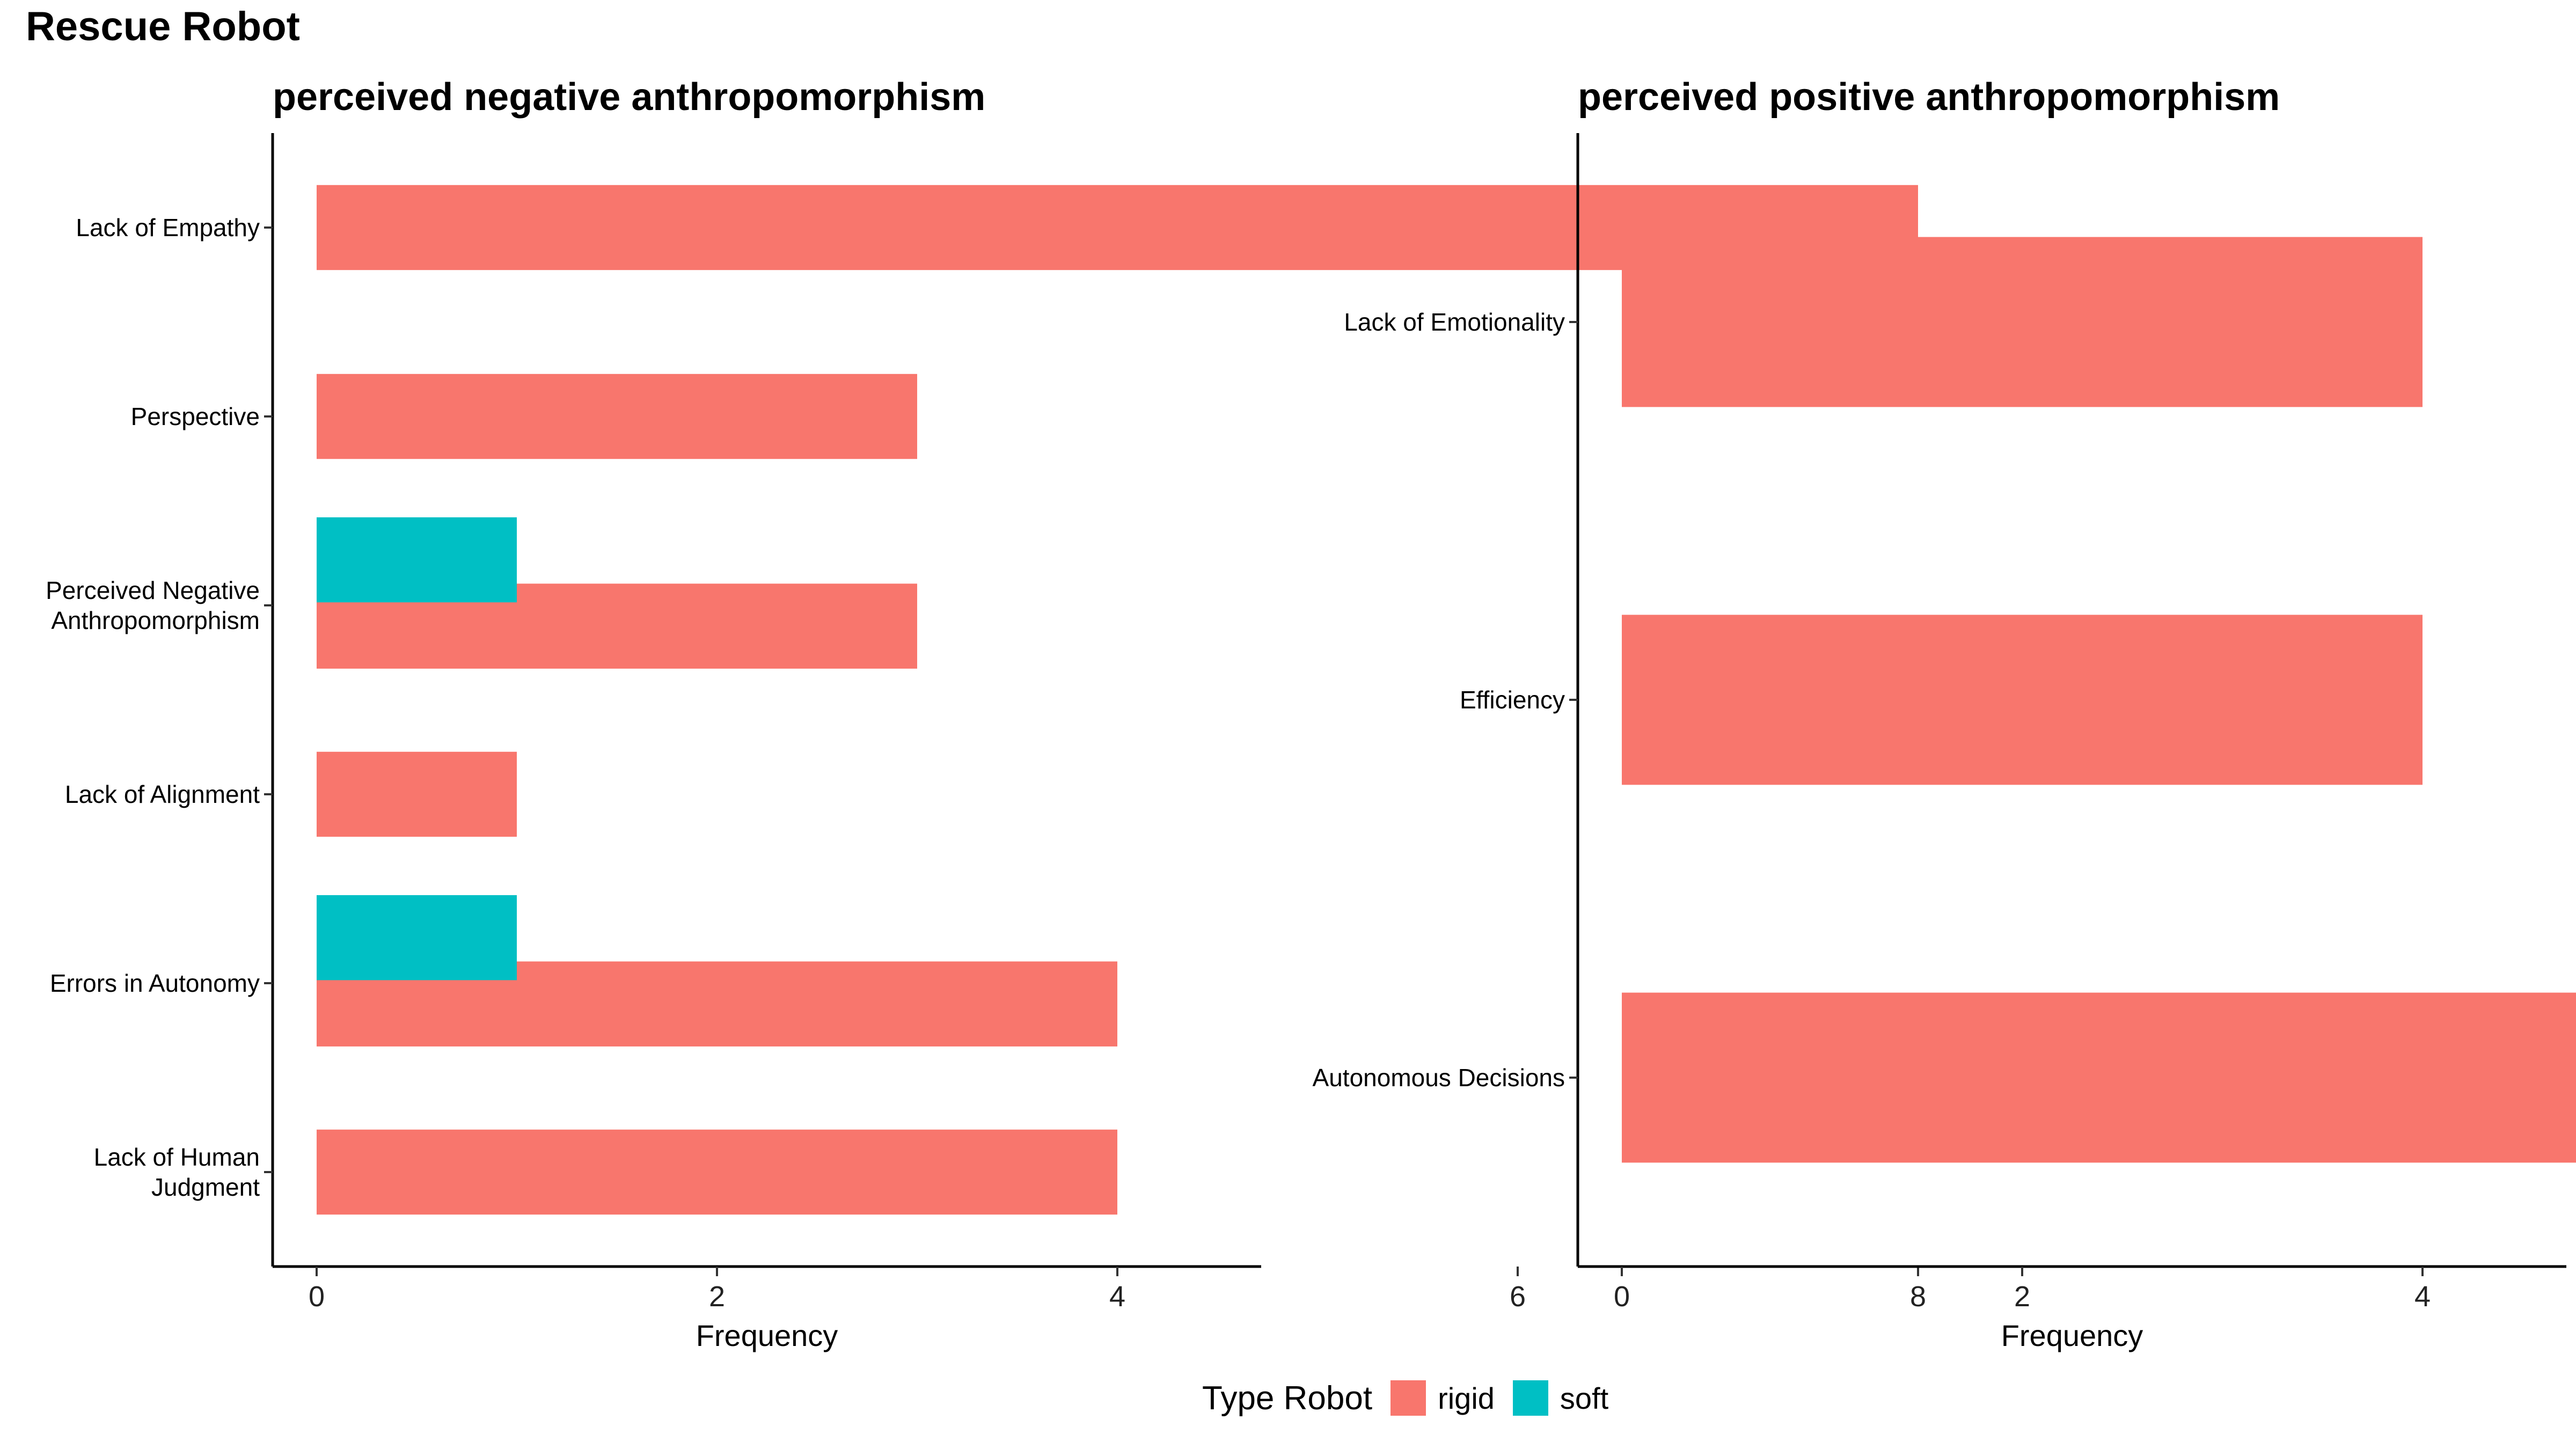 The image size is (2576, 1449). Describe the element at coordinates (163, 26) in the screenshot. I see `page-title: Rescue Robot` at that location.